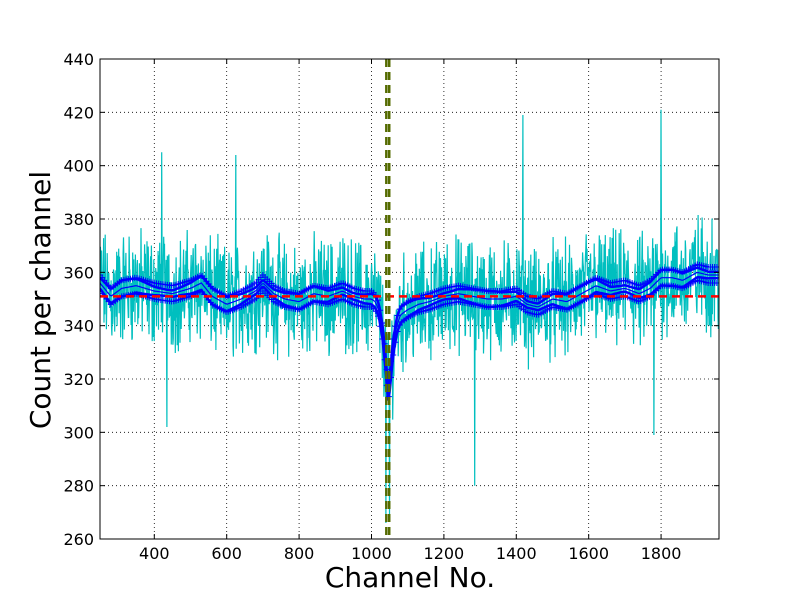 The width and height of the screenshot is (800, 600). Describe the element at coordinates (371, 553) in the screenshot. I see `x-tick-label: 1000` at that location.